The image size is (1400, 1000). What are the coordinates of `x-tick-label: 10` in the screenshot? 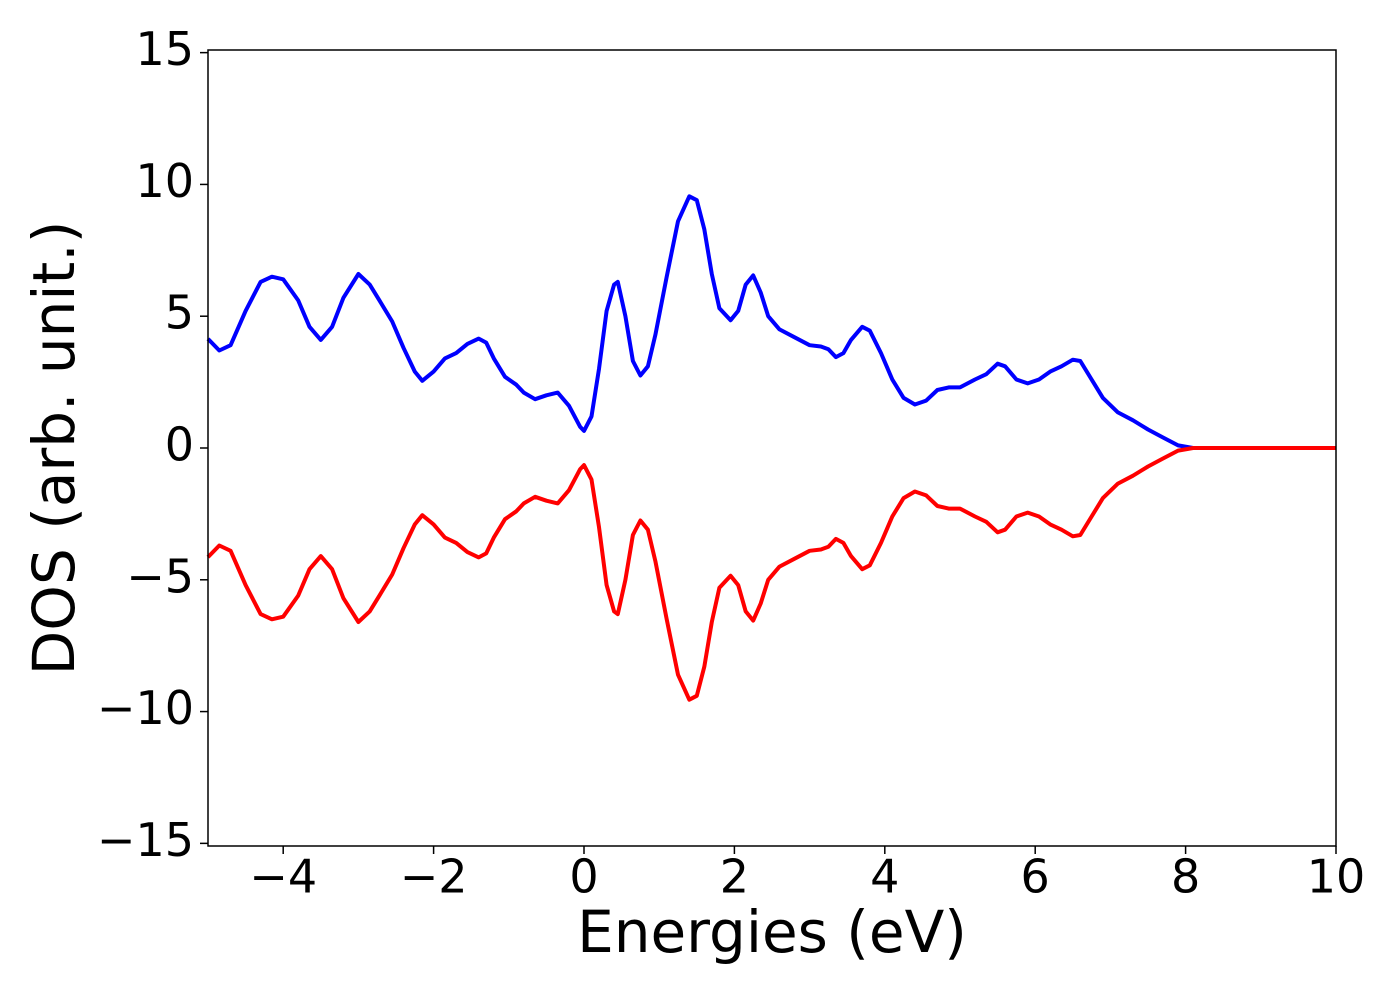 It's located at (1336, 877).